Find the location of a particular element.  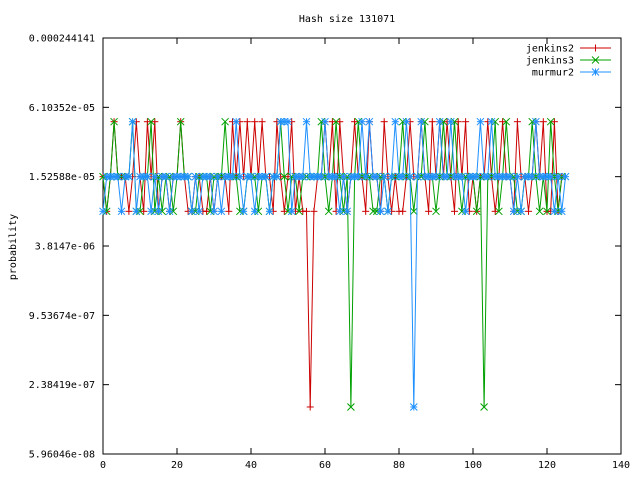

x-tick-label: 20 is located at coordinates (177, 465).